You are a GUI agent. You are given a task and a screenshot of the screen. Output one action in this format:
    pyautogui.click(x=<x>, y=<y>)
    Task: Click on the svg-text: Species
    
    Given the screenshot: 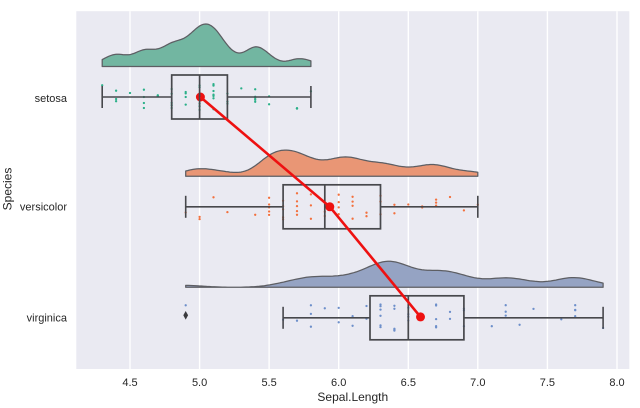 What is the action you would take?
    pyautogui.click(x=8, y=189)
    